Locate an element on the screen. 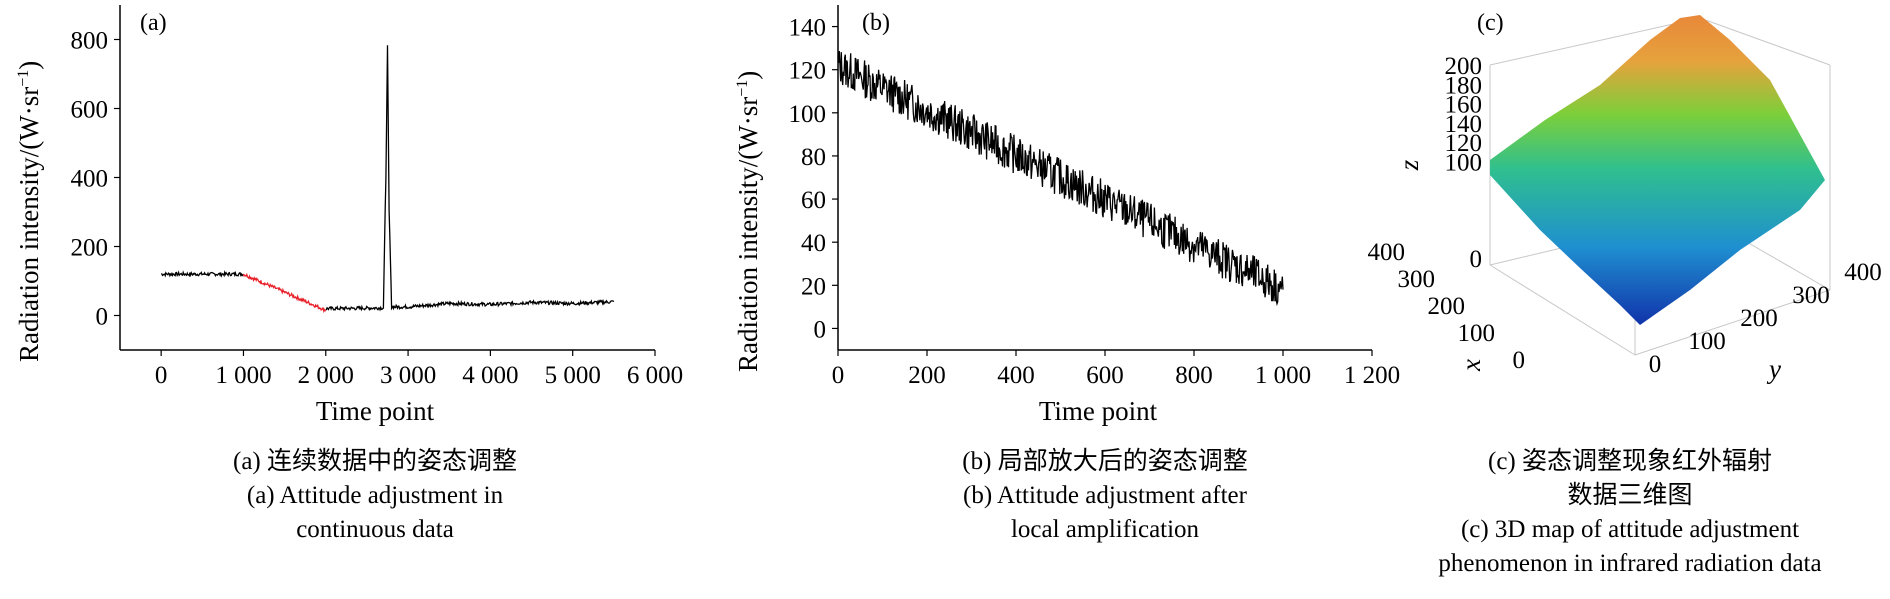 The image size is (1890, 599). caption-b-en1: (b) Attitude adjustment after is located at coordinates (1105, 495).